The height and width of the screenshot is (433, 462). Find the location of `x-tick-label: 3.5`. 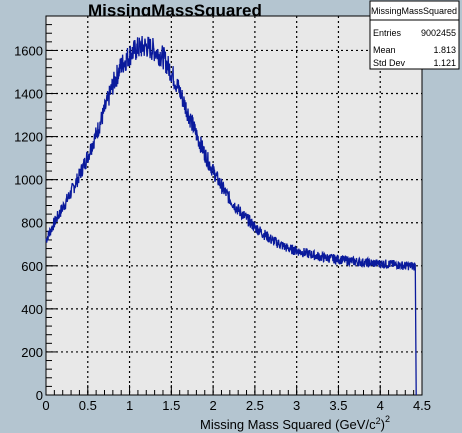

x-tick-label: 3.5 is located at coordinates (338, 405).